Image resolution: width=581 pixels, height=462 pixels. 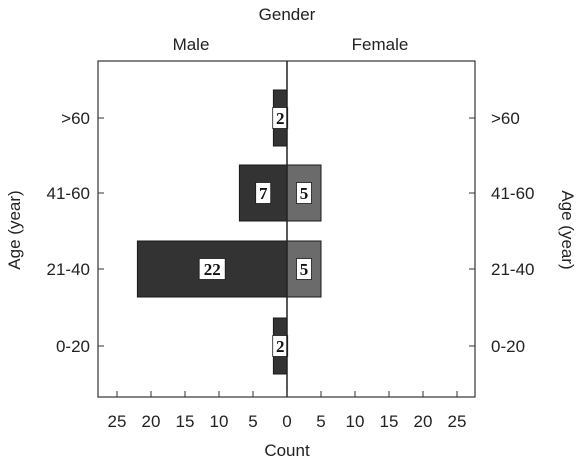 What do you see at coordinates (567, 229) in the screenshot?
I see `y-axis-label-right: Age (year)` at bounding box center [567, 229].